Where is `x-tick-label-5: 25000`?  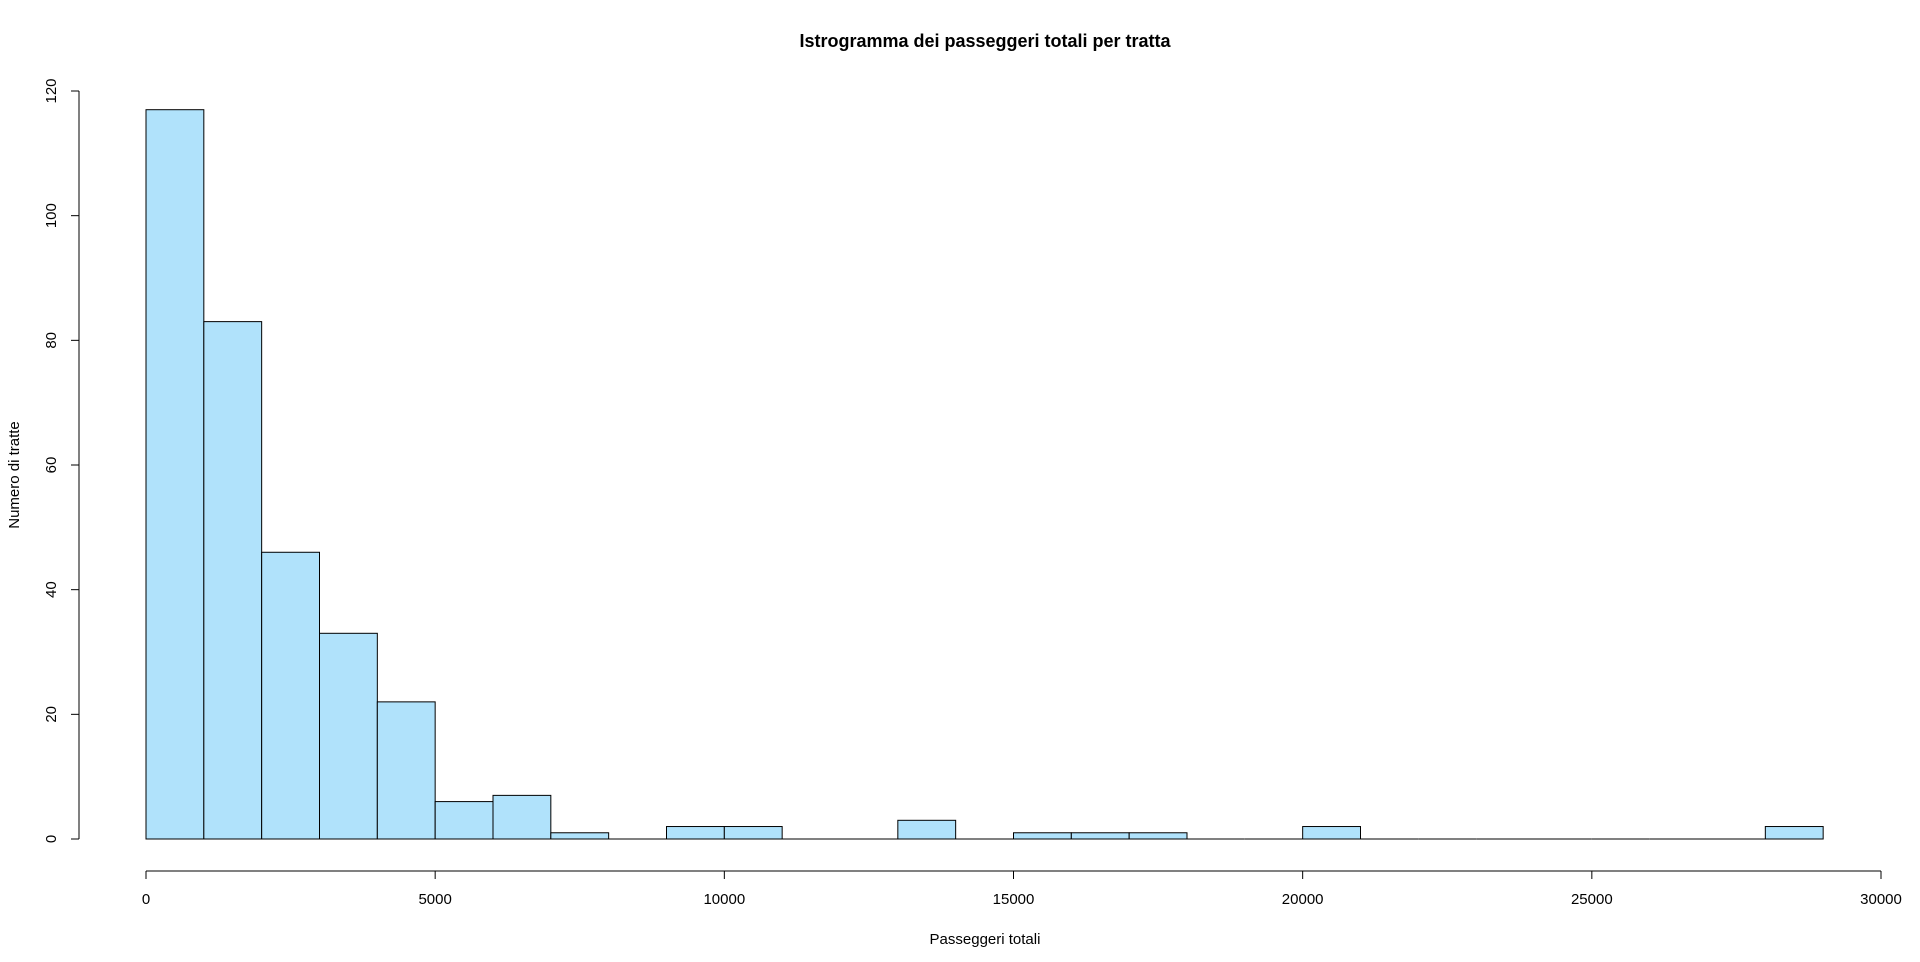
x-tick-label-5: 25000 is located at coordinates (1592, 899).